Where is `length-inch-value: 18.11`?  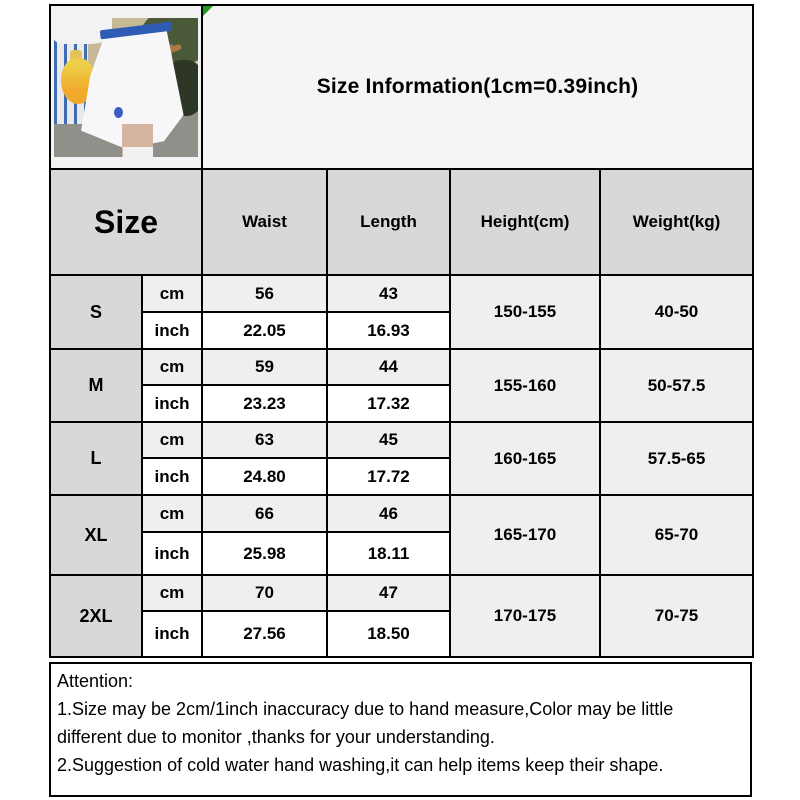 length-inch-value: 18.11 is located at coordinates (388, 553).